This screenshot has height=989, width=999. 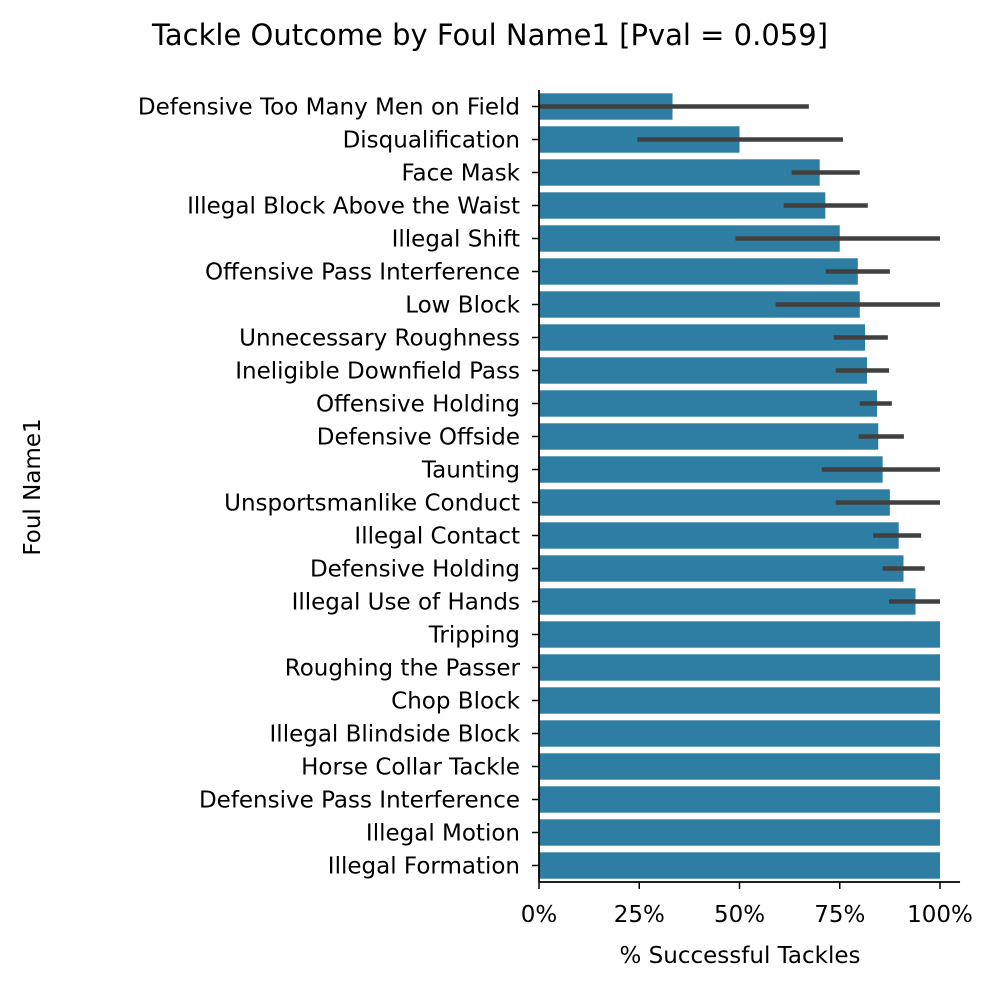 What do you see at coordinates (470, 471) in the screenshot?
I see `category-label: Taunting` at bounding box center [470, 471].